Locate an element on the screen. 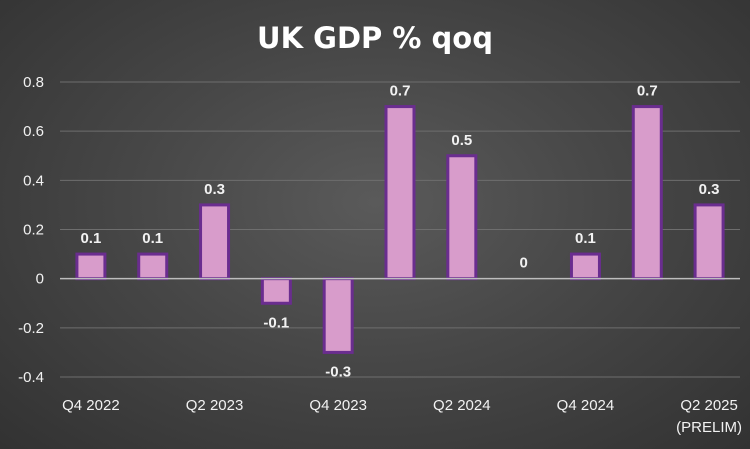  bar-q4-2022 is located at coordinates (91, 266).